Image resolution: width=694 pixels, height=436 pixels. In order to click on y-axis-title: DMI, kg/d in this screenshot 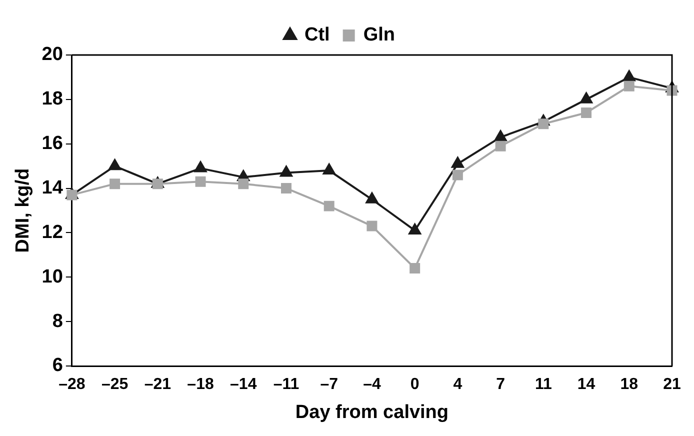, I will do `click(23, 210)`.